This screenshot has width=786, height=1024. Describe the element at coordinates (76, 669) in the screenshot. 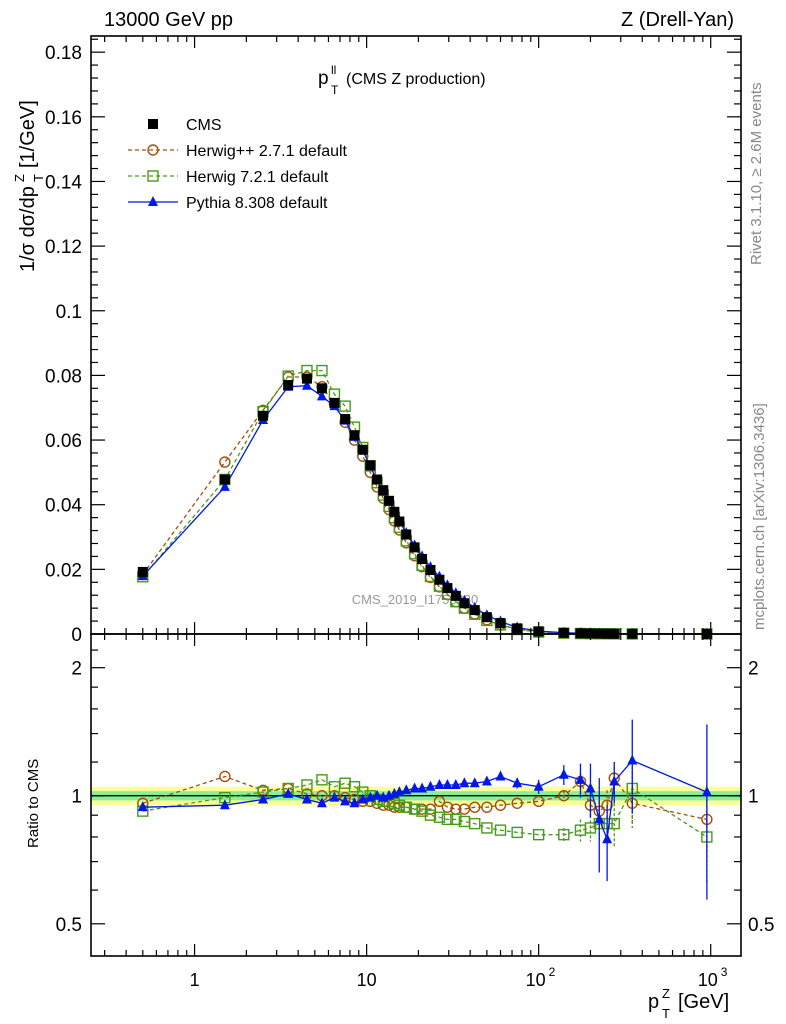

I see `ratio-y-tick-label-left: 2` at that location.